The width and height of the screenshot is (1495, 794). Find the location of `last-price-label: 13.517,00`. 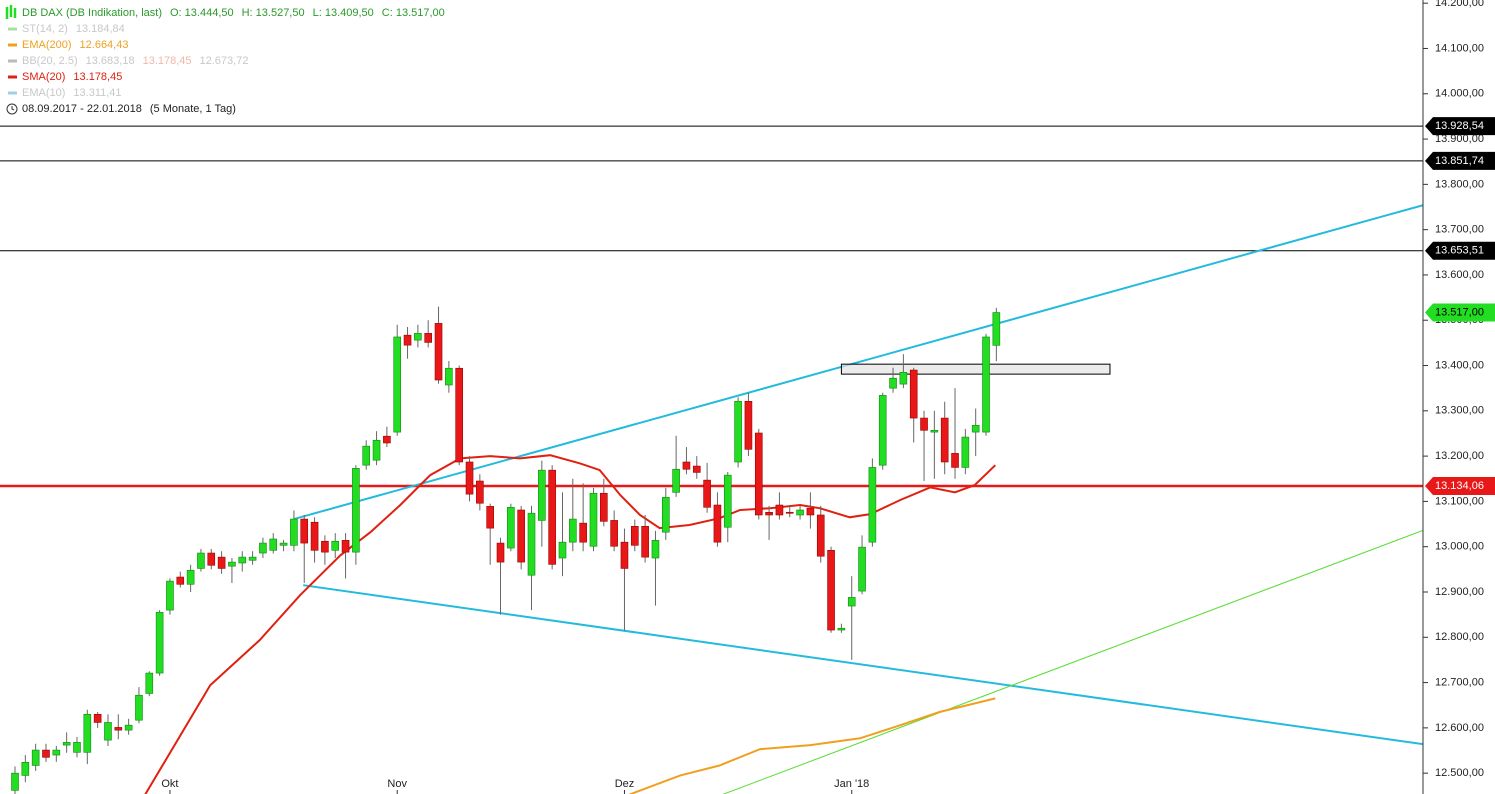

last-price-label: 13.517,00 is located at coordinates (1460, 312).